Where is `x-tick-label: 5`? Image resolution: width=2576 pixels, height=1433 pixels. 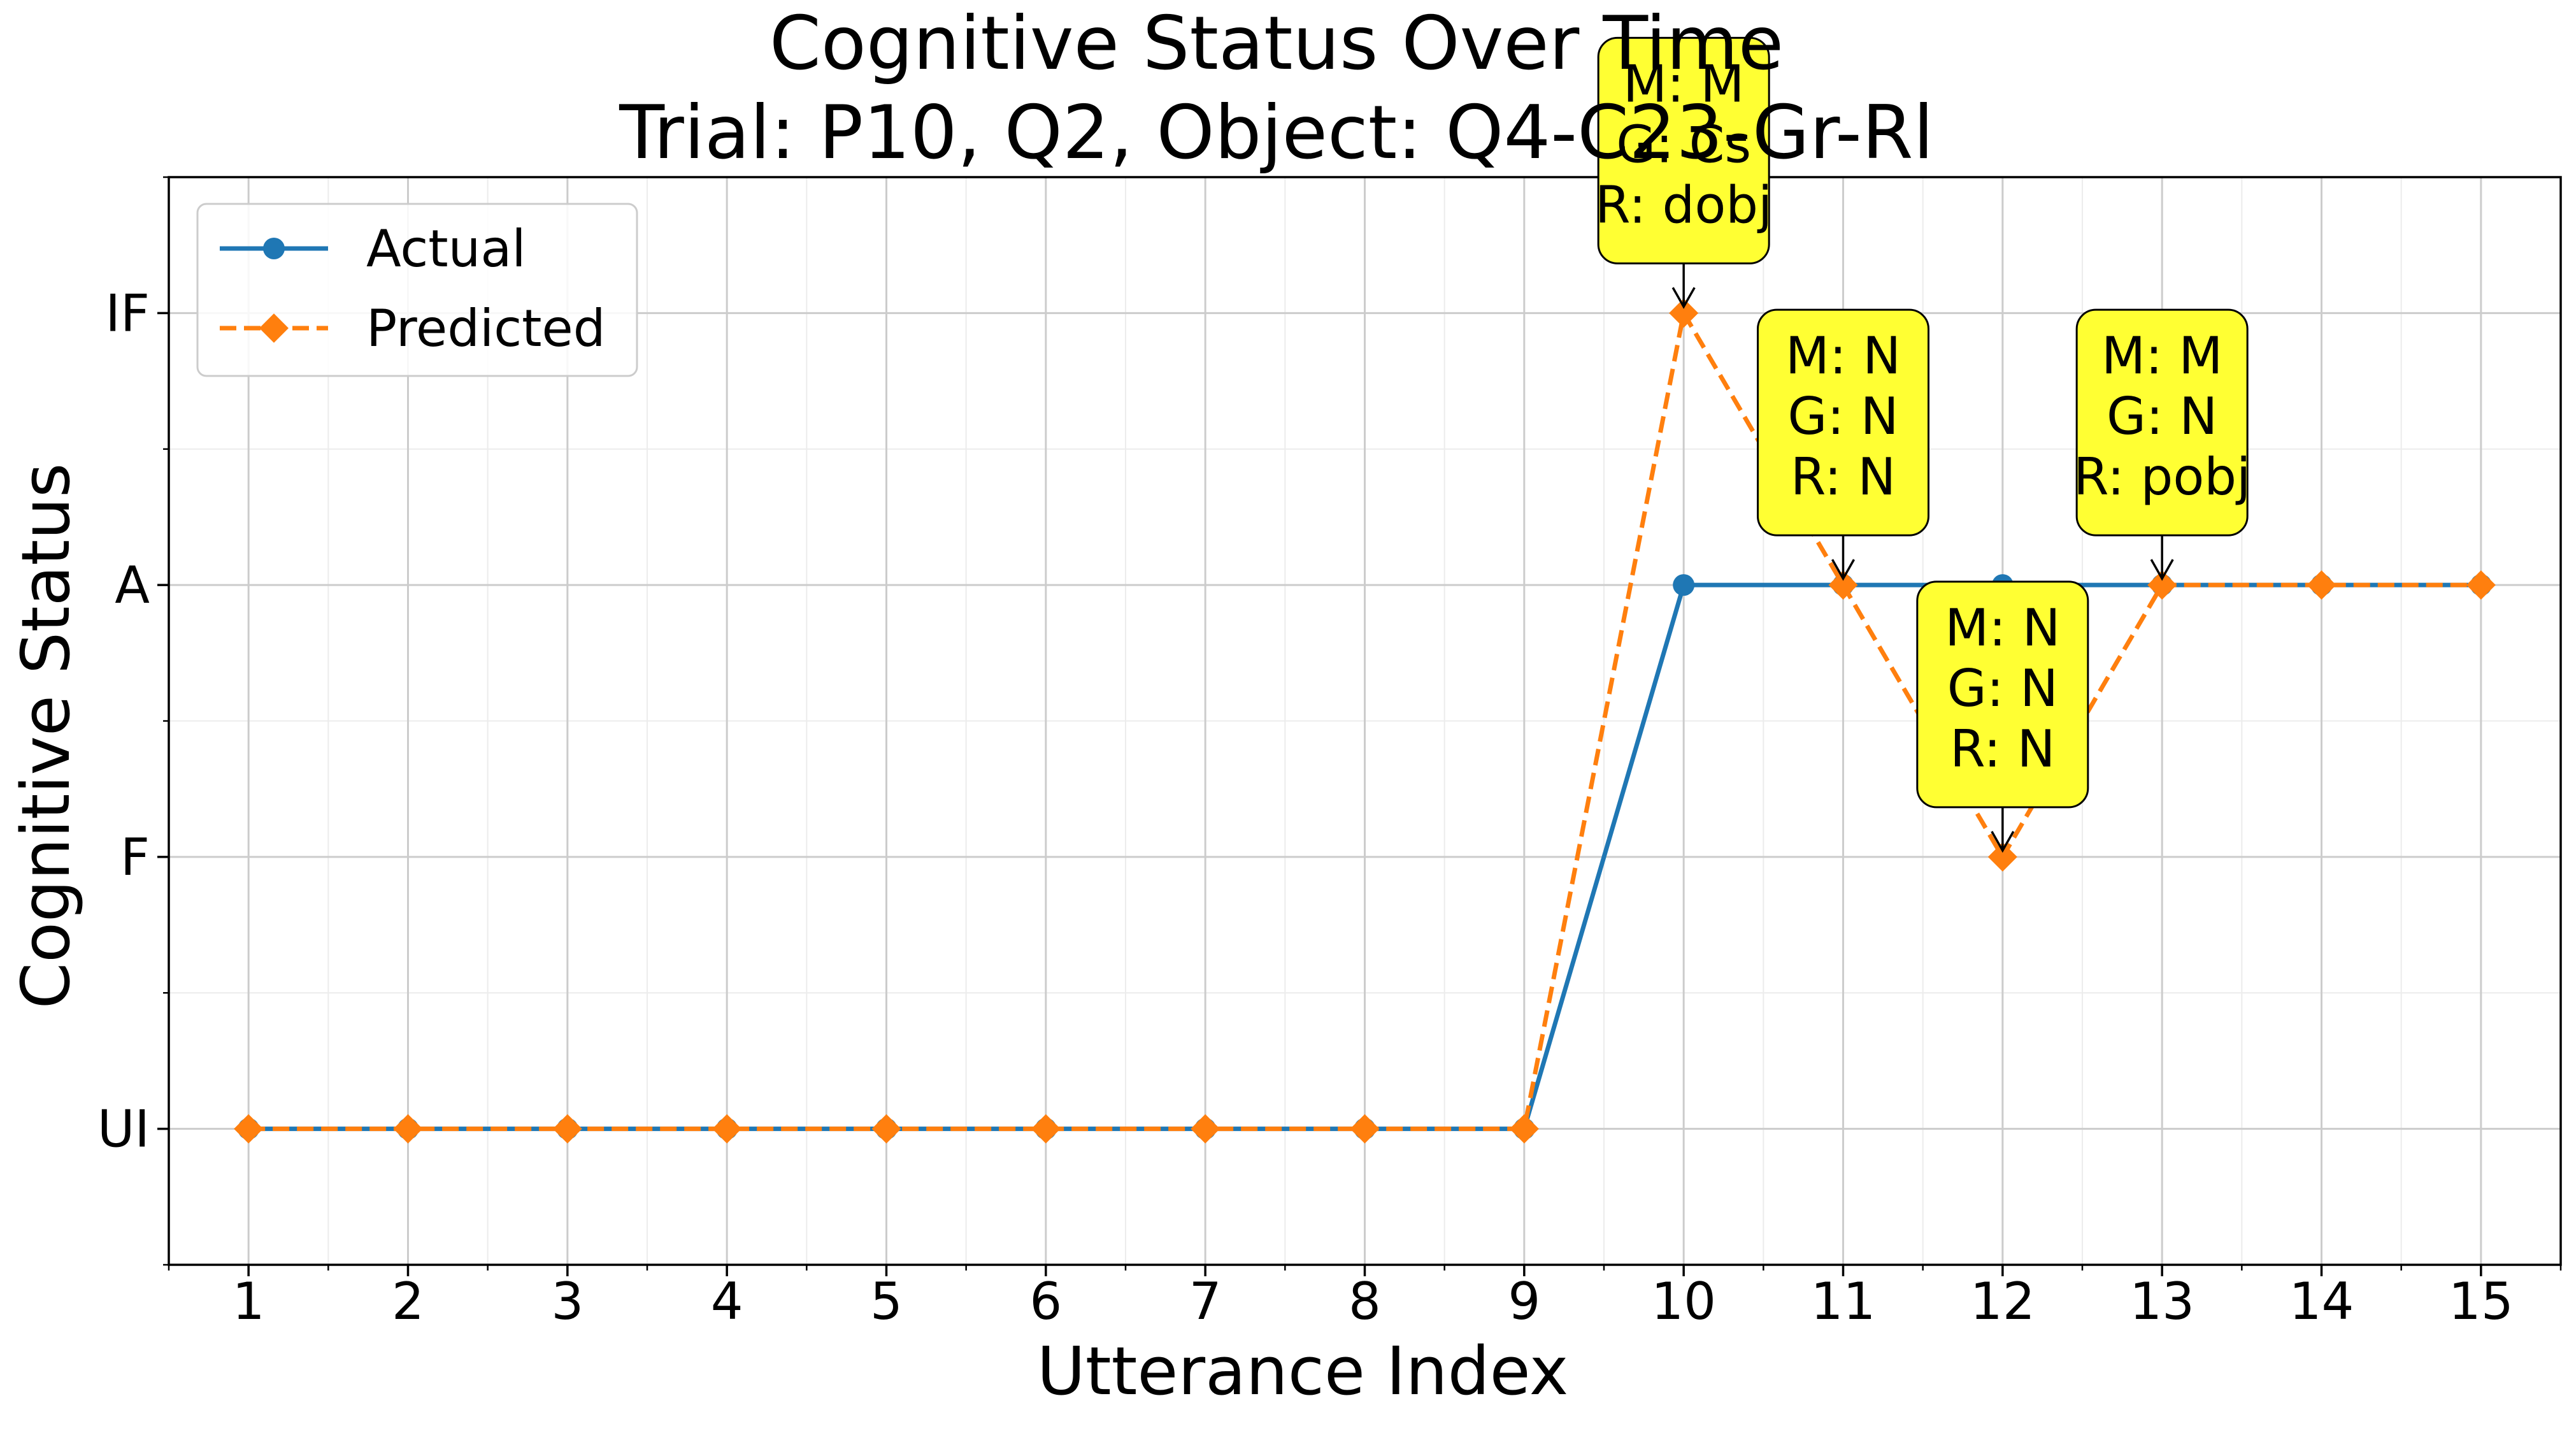 x-tick-label: 5 is located at coordinates (887, 1301).